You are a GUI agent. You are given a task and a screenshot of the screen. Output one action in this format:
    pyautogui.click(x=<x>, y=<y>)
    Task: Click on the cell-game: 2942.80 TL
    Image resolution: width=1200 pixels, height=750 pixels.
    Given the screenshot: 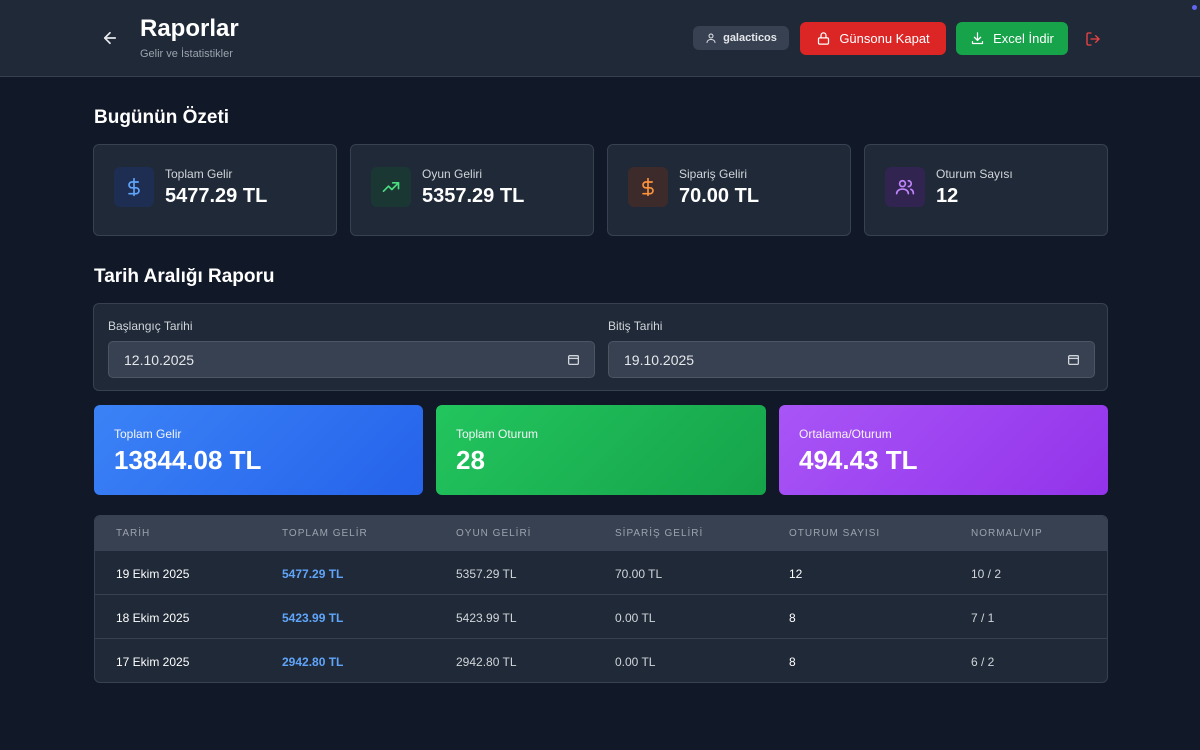 What is the action you would take?
    pyautogui.click(x=486, y=662)
    